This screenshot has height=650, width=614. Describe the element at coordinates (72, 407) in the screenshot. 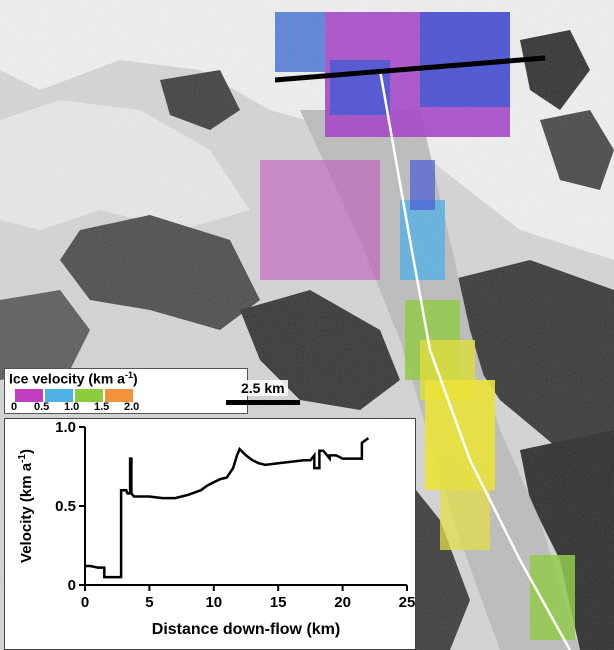

I see `legend-tick: 1.0` at that location.